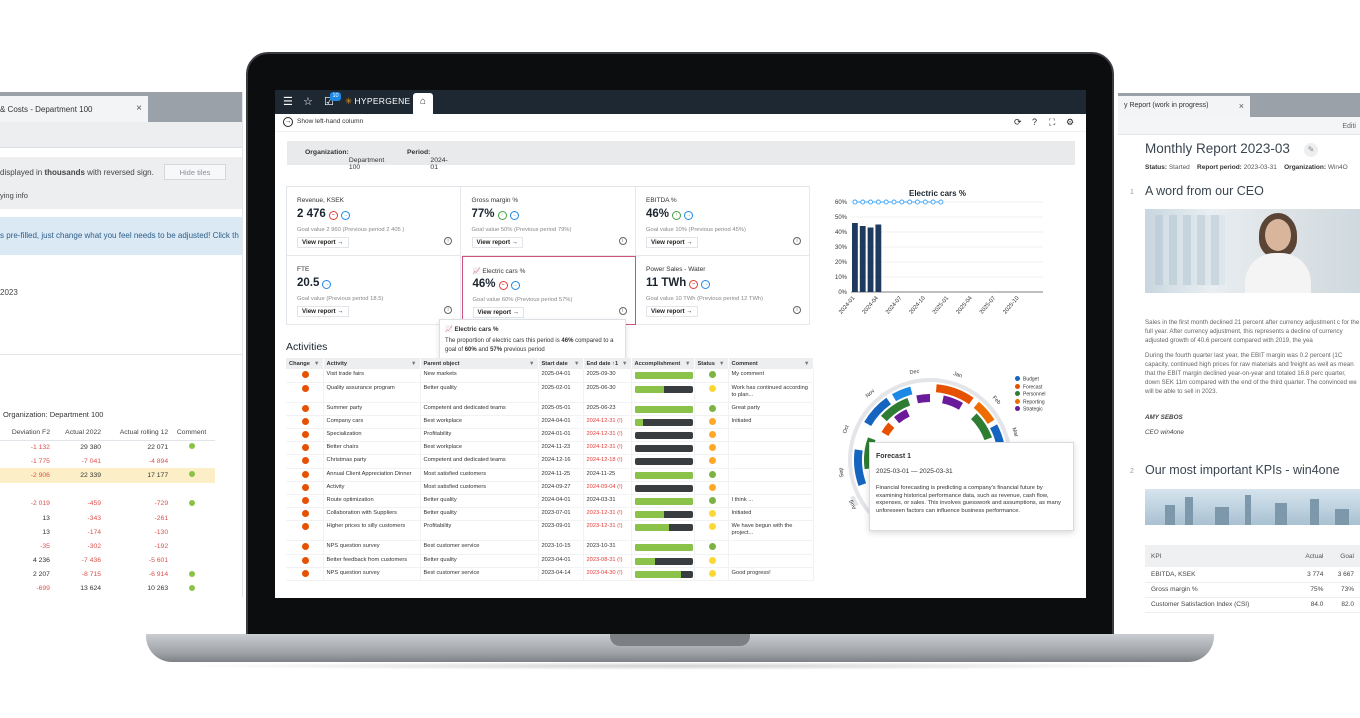 This screenshot has width=1360, height=718. Describe the element at coordinates (308, 102) in the screenshot. I see `star-icon: ☆` at that location.